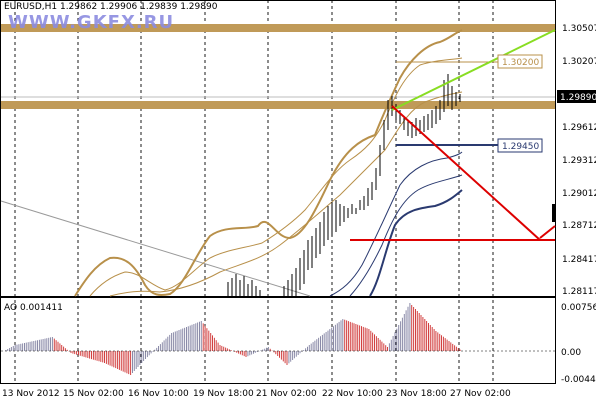 This screenshot has height=404, width=596. What do you see at coordinates (578, 98) in the screenshot?
I see `current-price-label: 1.29890` at bounding box center [578, 98].